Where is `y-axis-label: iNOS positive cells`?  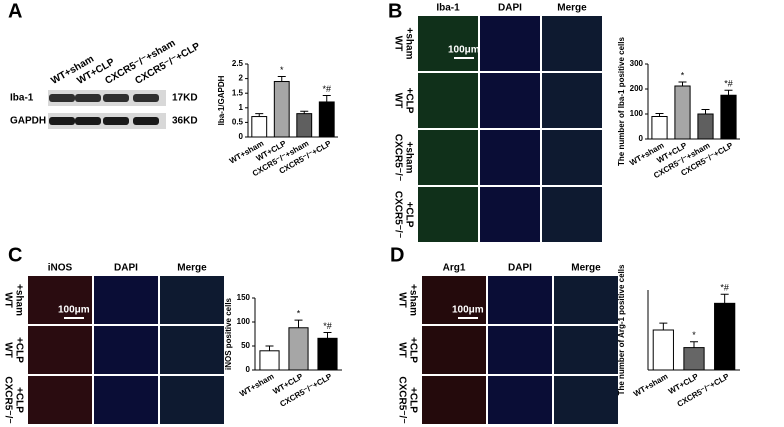 y-axis-label: iNOS positive cells is located at coordinates (228, 333).